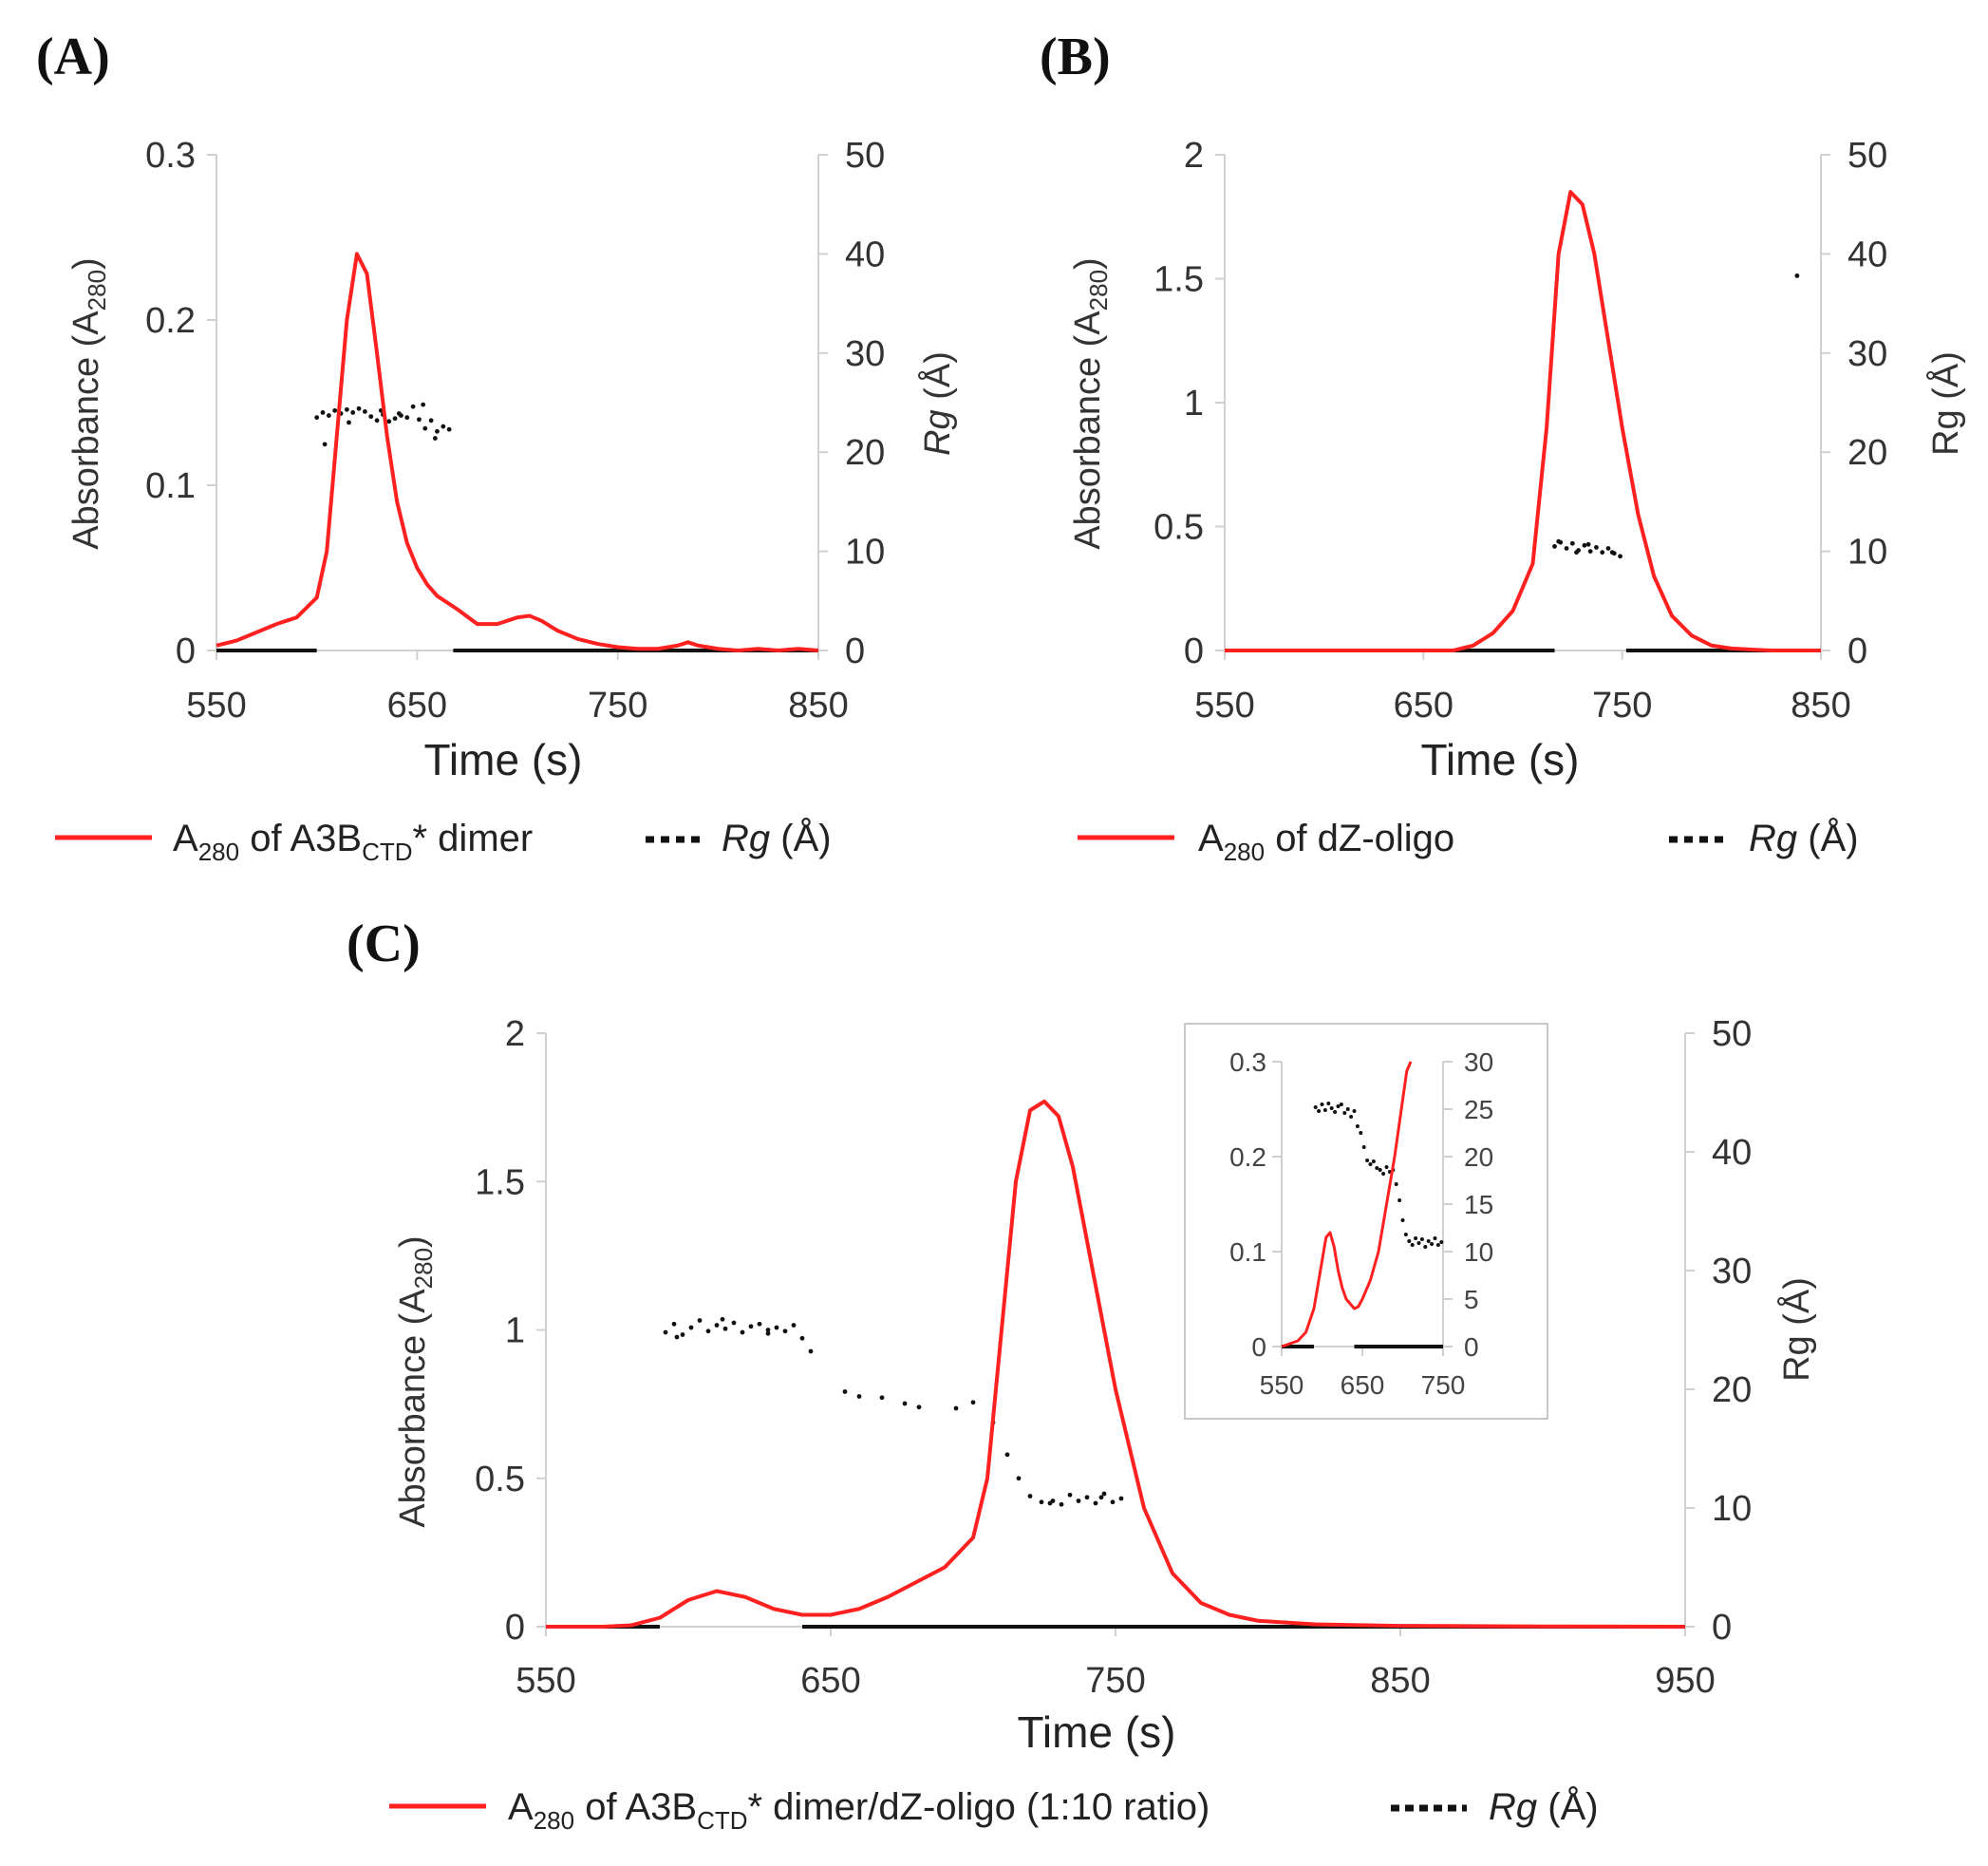 The width and height of the screenshot is (1988, 1866). Describe the element at coordinates (517, 452) in the screenshot. I see `panel-a-absorbance-line` at that location.